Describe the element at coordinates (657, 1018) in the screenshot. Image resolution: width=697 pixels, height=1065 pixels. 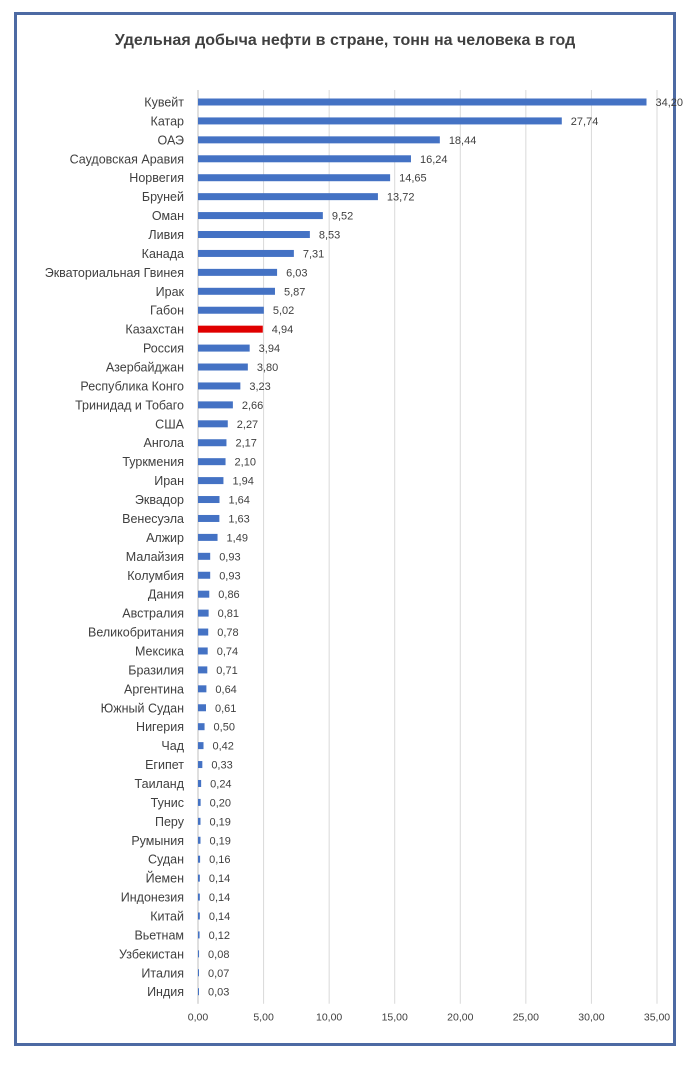
I see `x-tick-label: 35,00` at that location.